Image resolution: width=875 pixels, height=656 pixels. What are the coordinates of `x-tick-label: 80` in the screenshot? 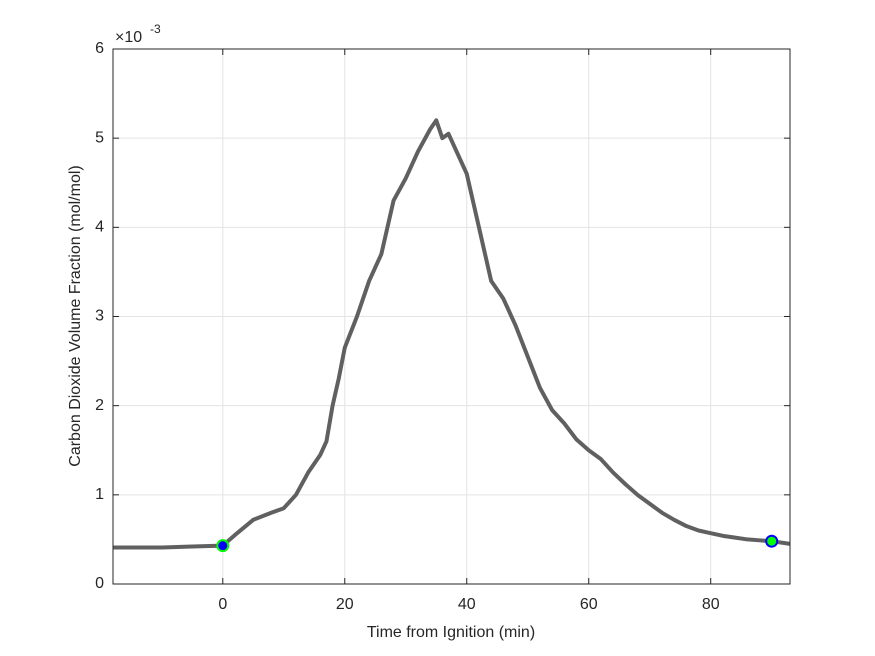 It's located at (711, 604).